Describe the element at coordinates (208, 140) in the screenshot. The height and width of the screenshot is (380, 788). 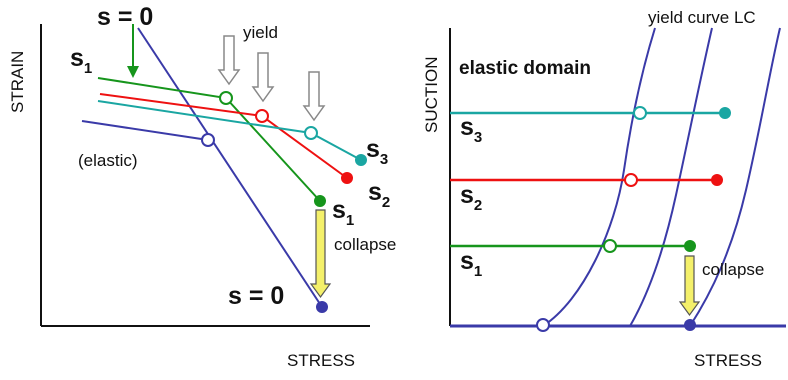
I see `s0-yield-point` at that location.